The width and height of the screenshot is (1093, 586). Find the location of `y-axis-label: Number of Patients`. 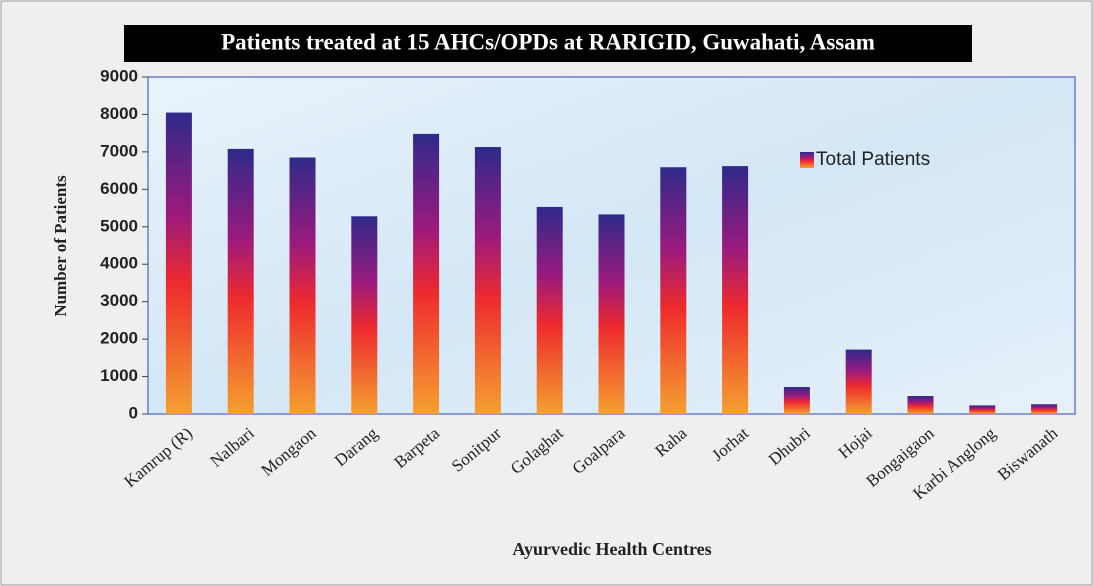

y-axis-label: Number of Patients is located at coordinates (60, 246).